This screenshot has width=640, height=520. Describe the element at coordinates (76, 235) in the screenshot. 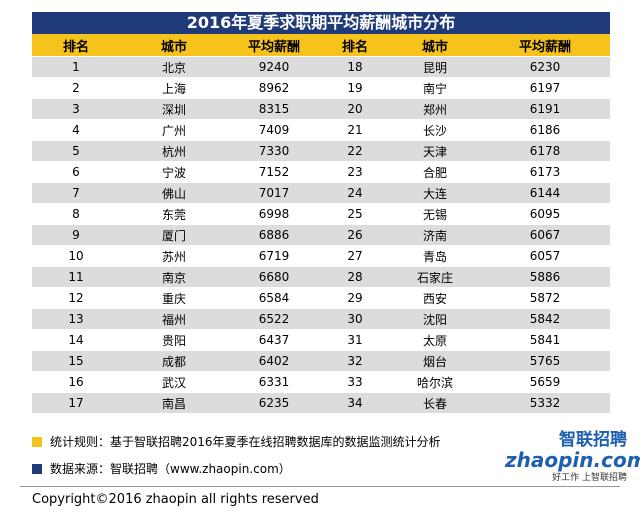

I see `cell: 9` at that location.